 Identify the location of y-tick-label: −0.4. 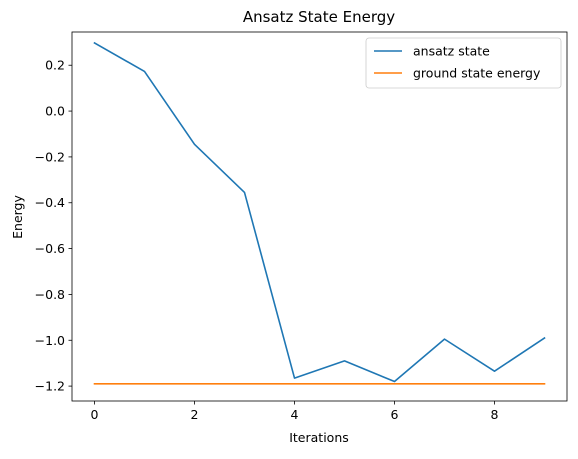
(50, 202).